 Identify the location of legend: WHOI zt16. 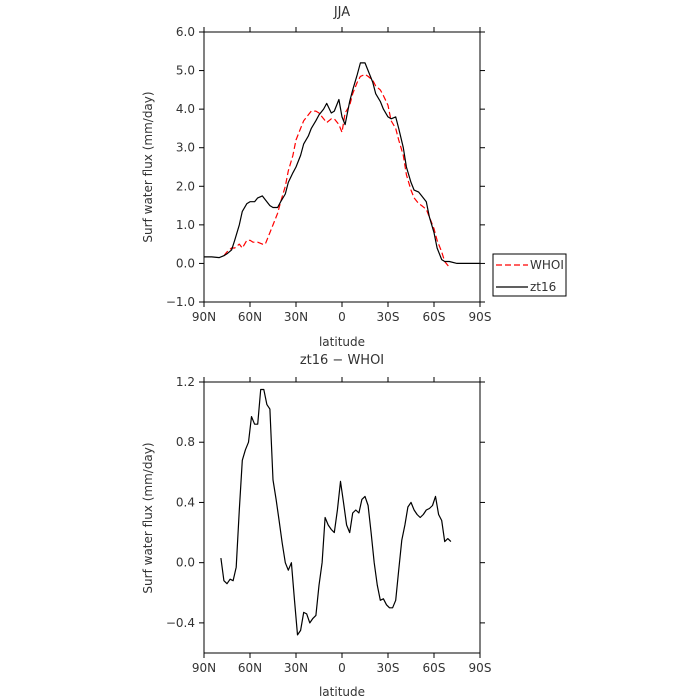
(529, 275).